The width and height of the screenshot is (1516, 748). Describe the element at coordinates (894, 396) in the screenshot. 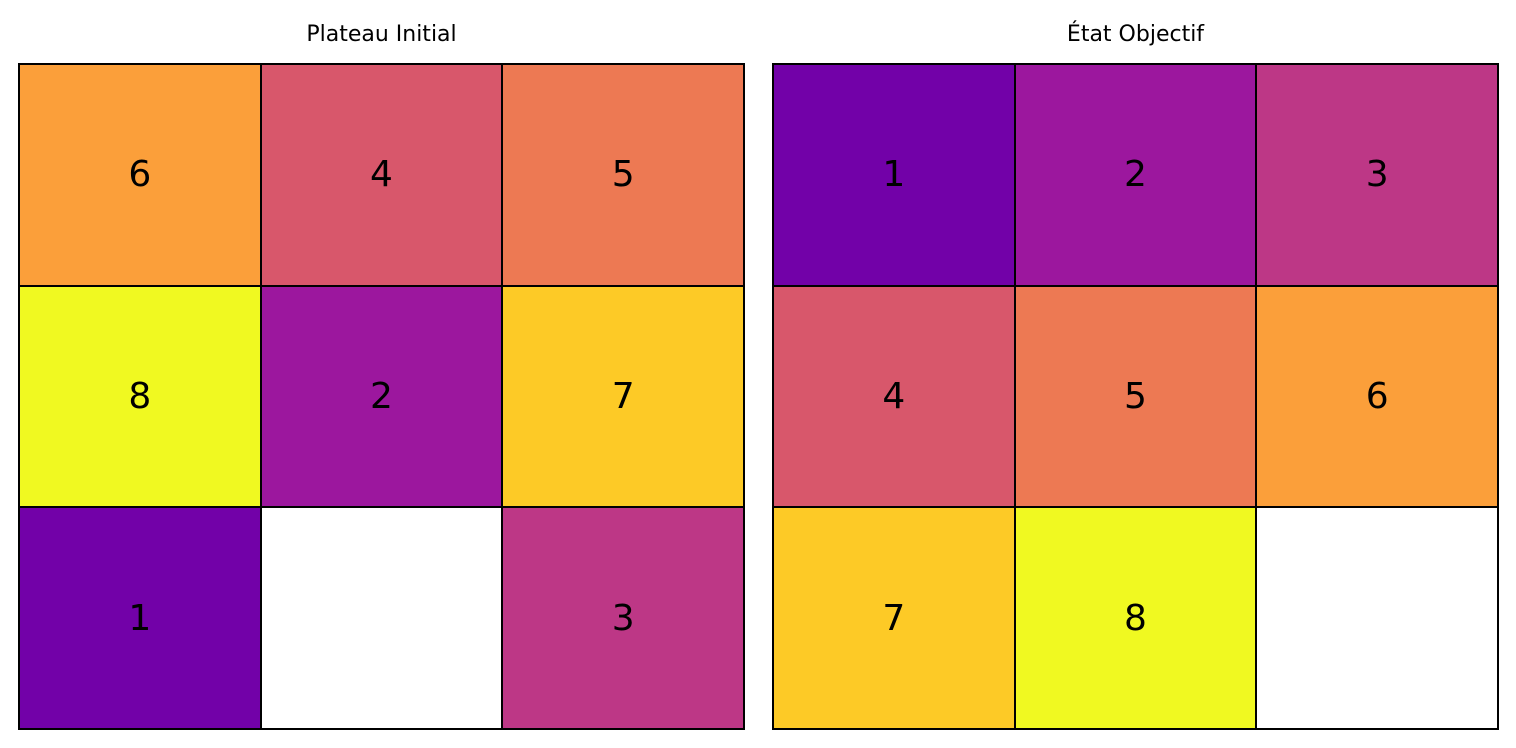

I see `goal-tile: 4` at that location.